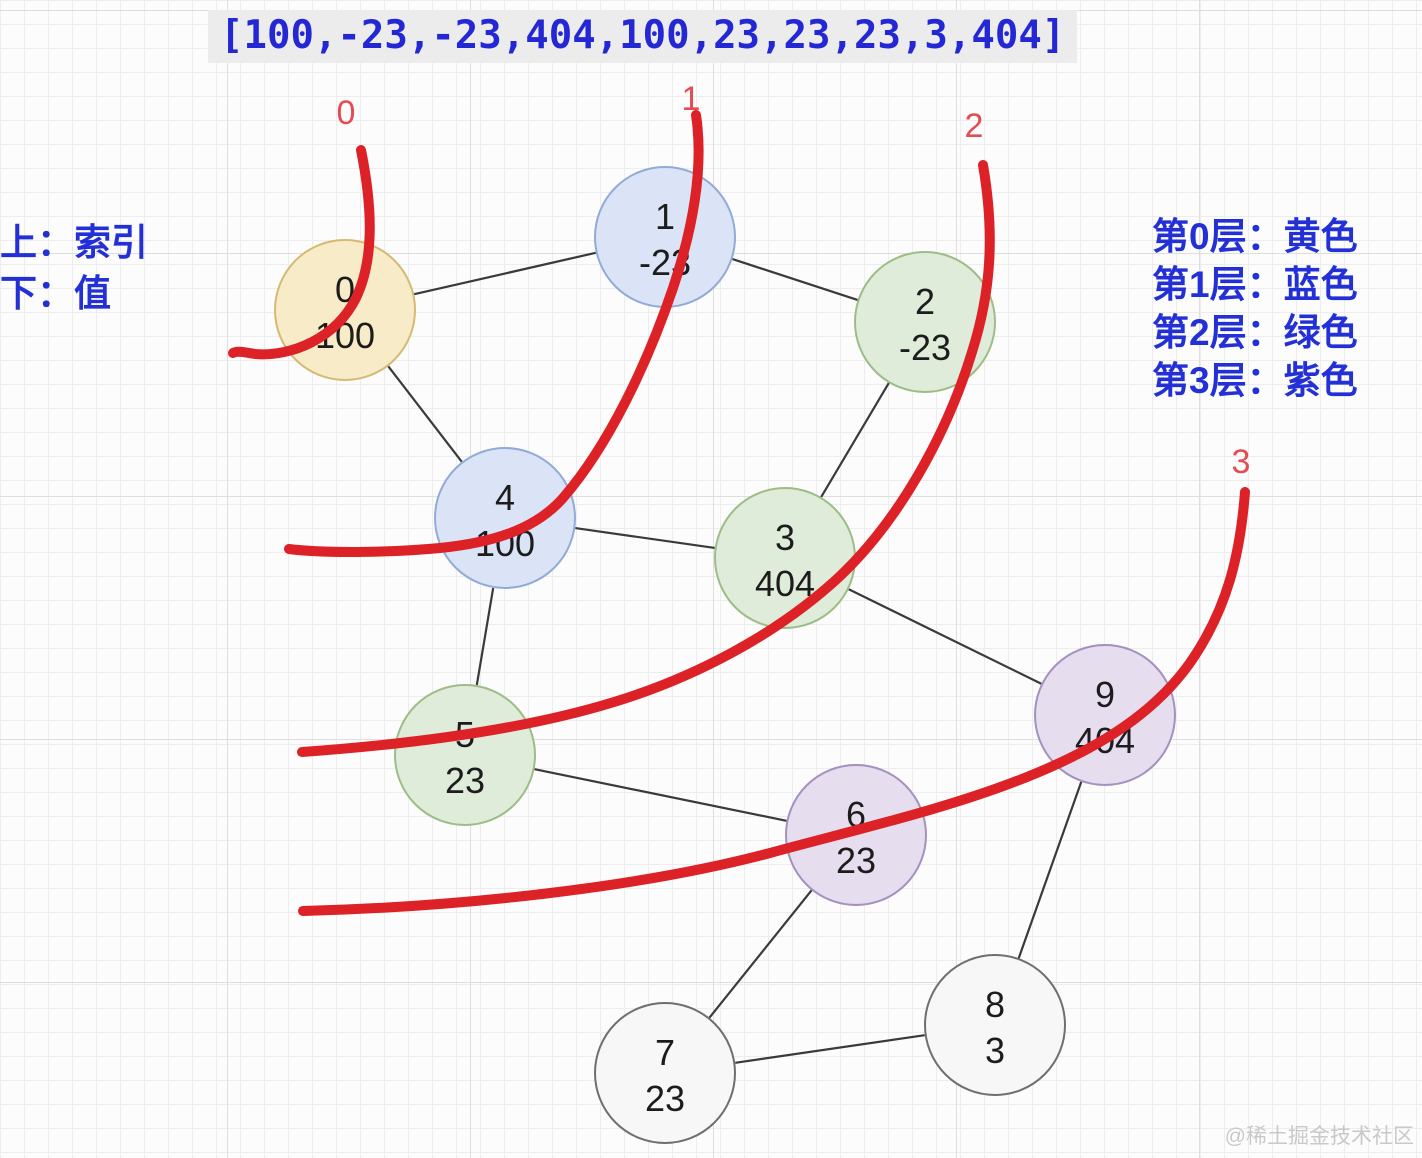 The image size is (1422, 1158). What do you see at coordinates (643, 36) in the screenshot?
I see `array-title: [100,-23,-23,404,100,23,23,23,3,404]` at bounding box center [643, 36].